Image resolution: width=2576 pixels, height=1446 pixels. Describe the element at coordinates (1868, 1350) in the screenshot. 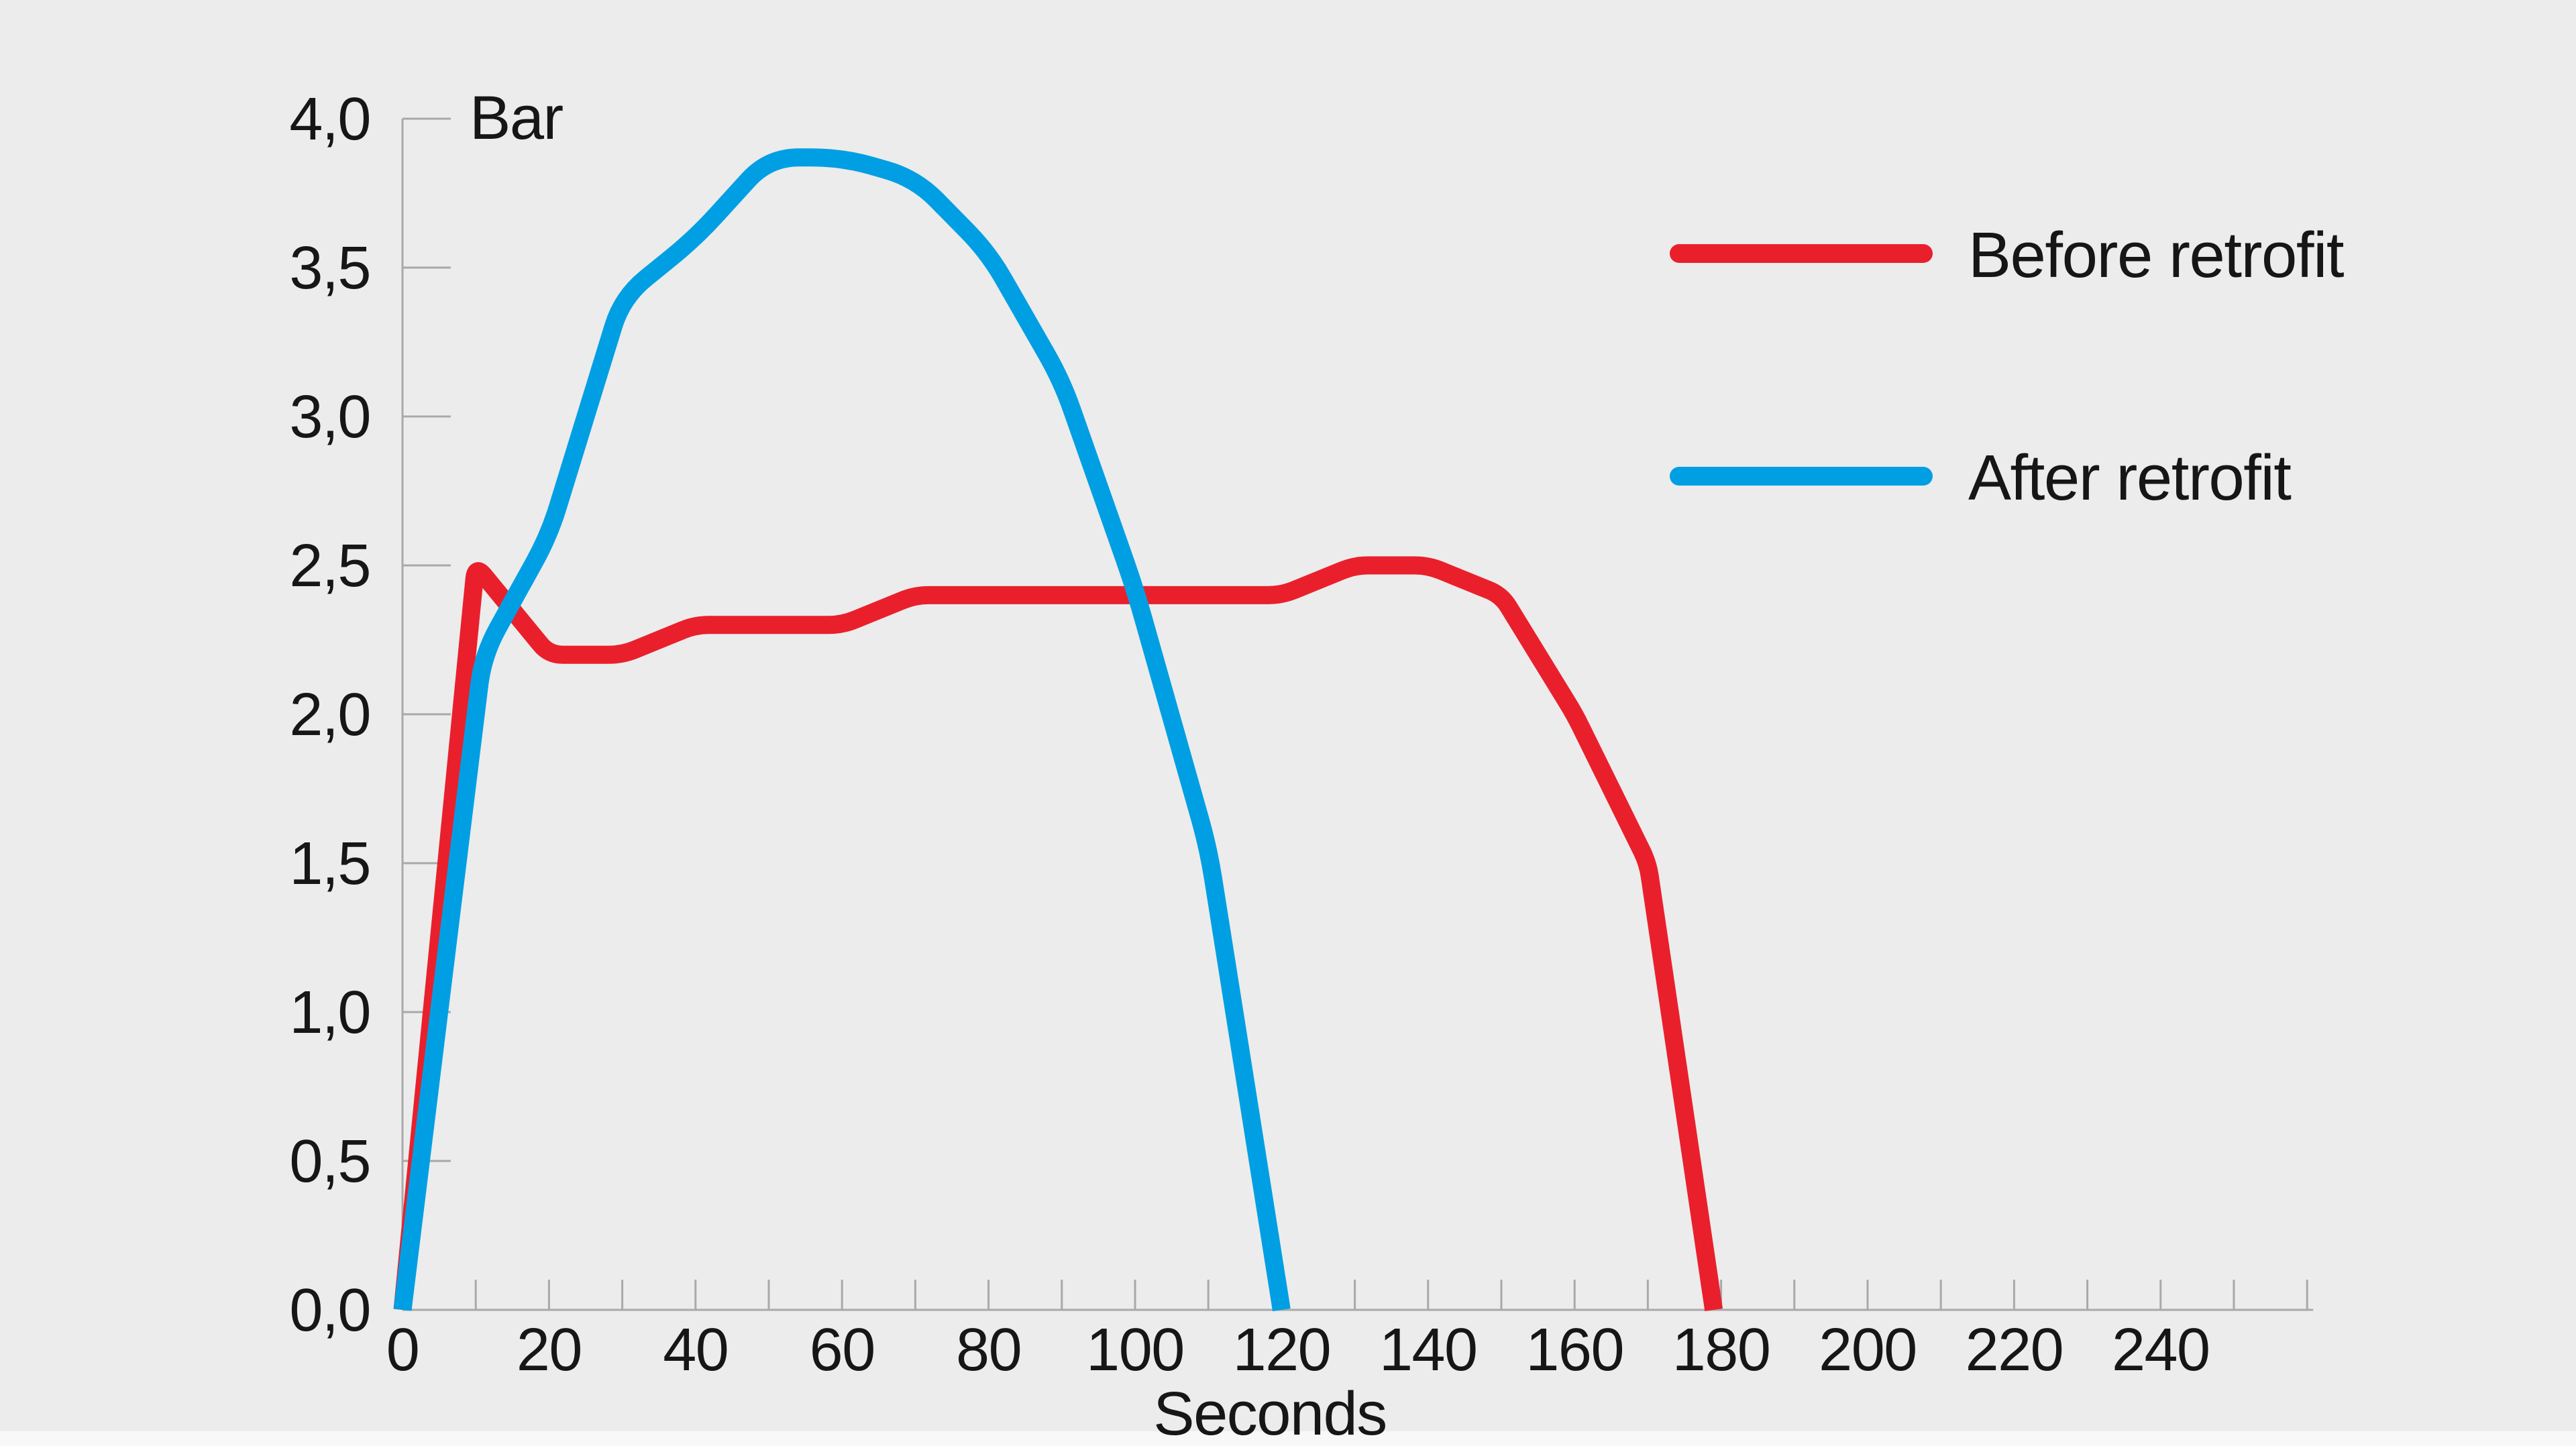

I see `x-tick-label: 200` at that location.